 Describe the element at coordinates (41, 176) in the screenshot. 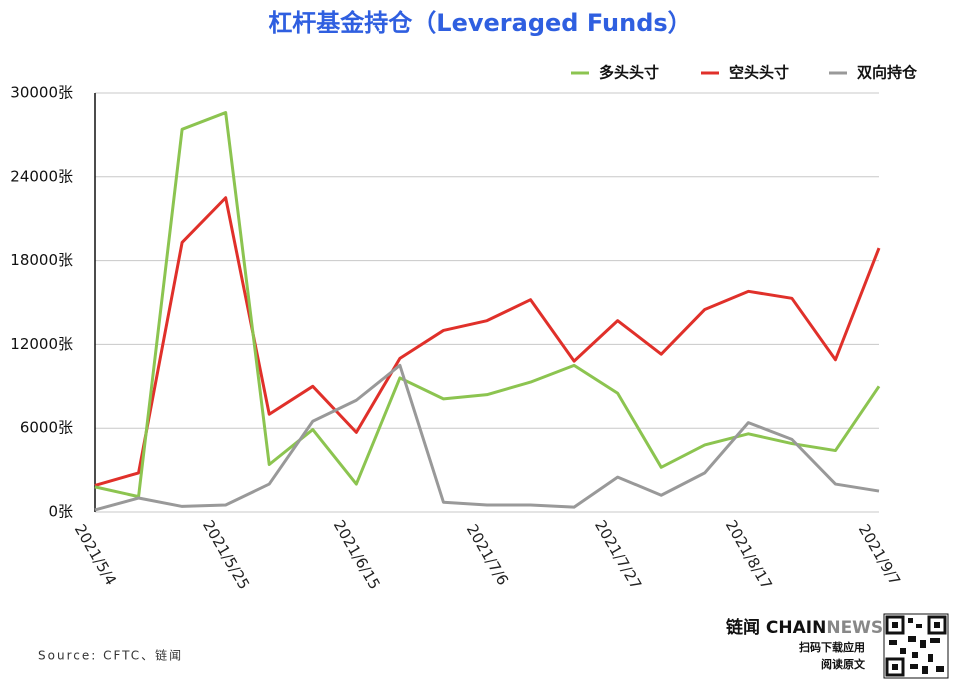

I see `y-tick-label: 24000张` at that location.